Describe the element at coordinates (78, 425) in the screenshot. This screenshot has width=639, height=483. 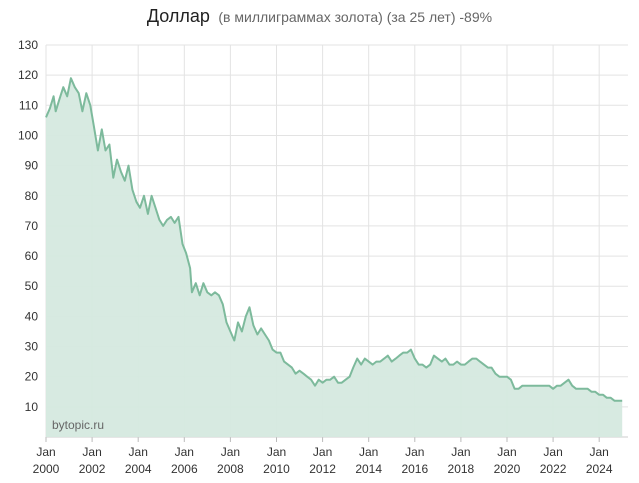
I see `watermark: bytopic.ru` at that location.